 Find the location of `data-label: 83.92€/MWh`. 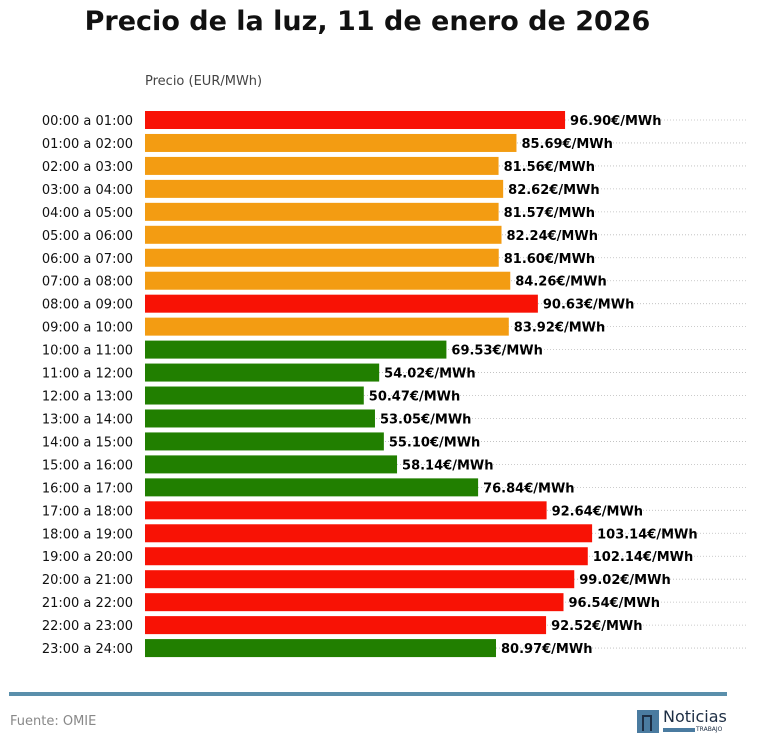

data-label: 83.92€/MWh is located at coordinates (559, 328).